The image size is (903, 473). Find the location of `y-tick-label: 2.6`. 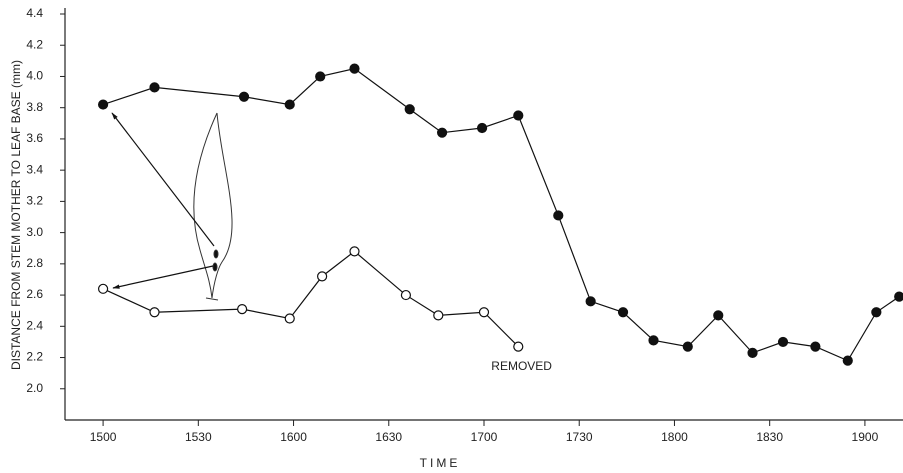

y-tick-label: 2.6 is located at coordinates (34, 294).